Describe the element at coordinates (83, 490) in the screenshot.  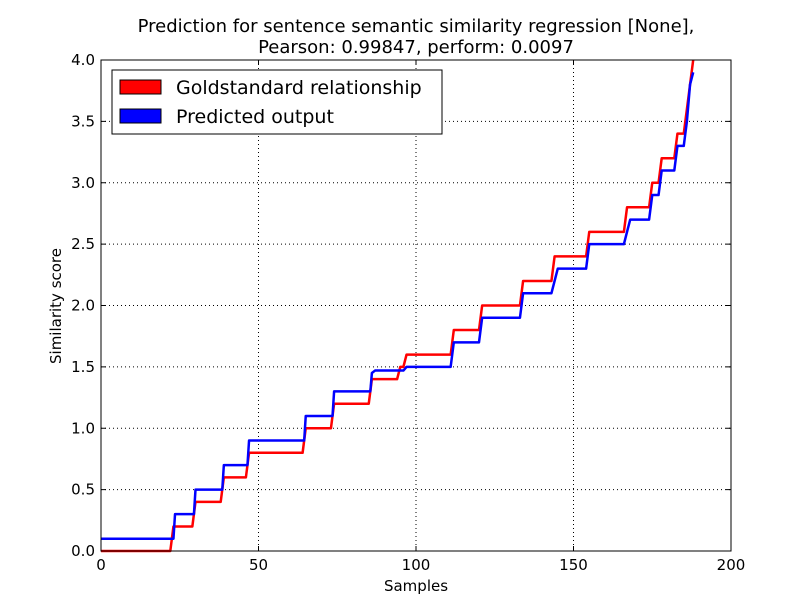
I see `y-tick-label: 0.5` at that location.